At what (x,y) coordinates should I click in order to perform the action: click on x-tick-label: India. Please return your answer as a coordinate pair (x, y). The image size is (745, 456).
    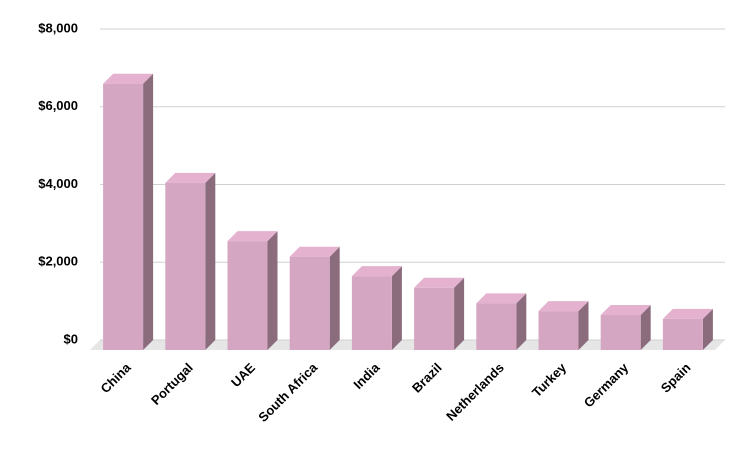
    Looking at the image, I should click on (366, 375).